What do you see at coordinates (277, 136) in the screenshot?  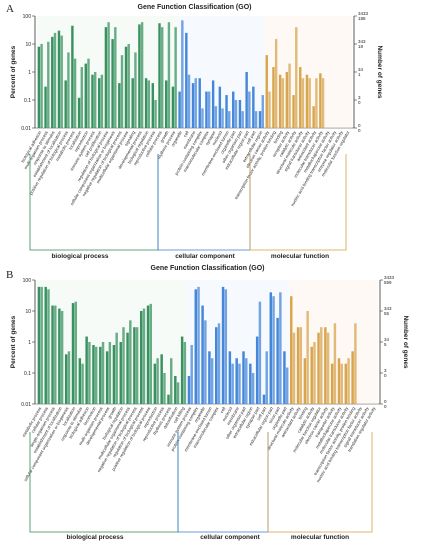 I see `category-label: binding` at bounding box center [277, 136].